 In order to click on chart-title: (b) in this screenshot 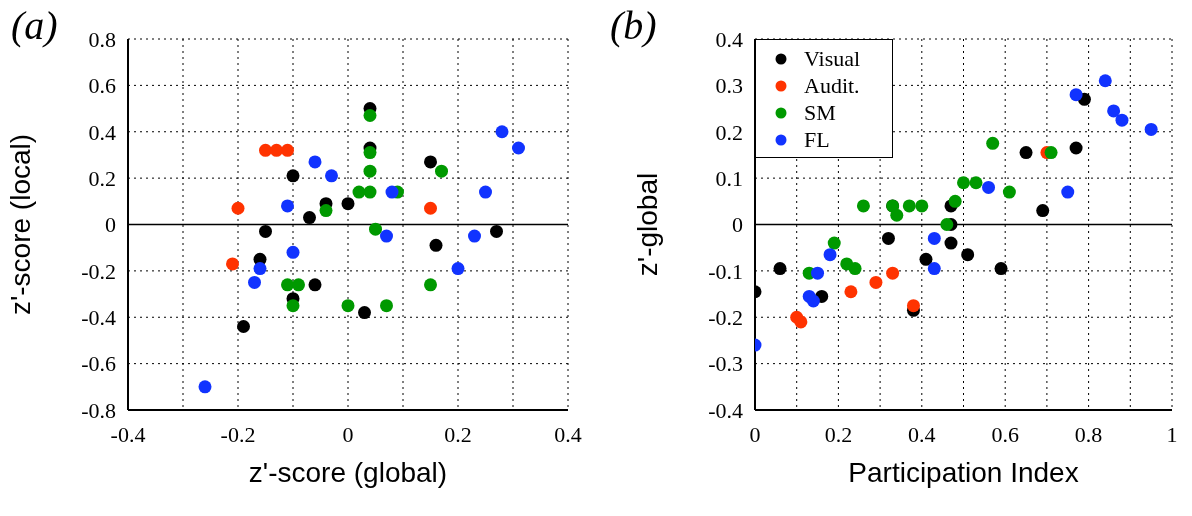, I will do `click(633, 25)`.